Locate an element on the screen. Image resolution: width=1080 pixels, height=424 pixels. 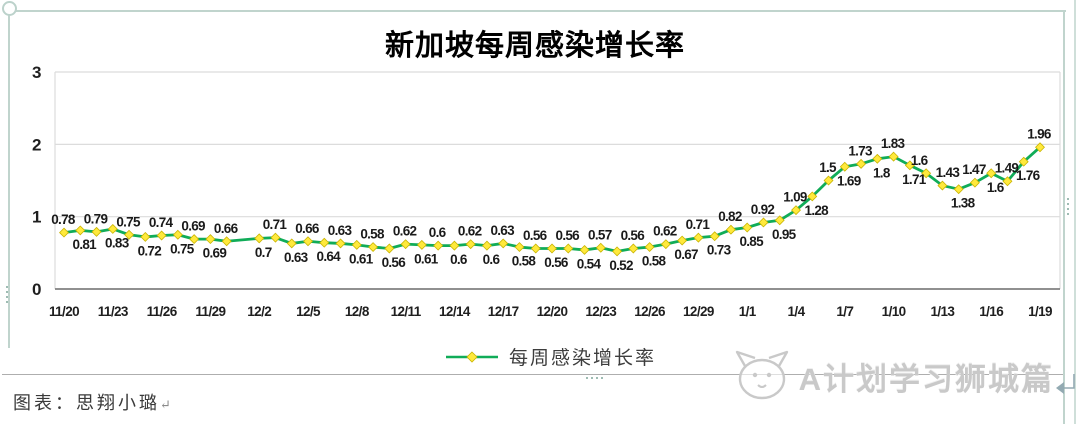
data-point-label: 1.83 is located at coordinates (893, 143).